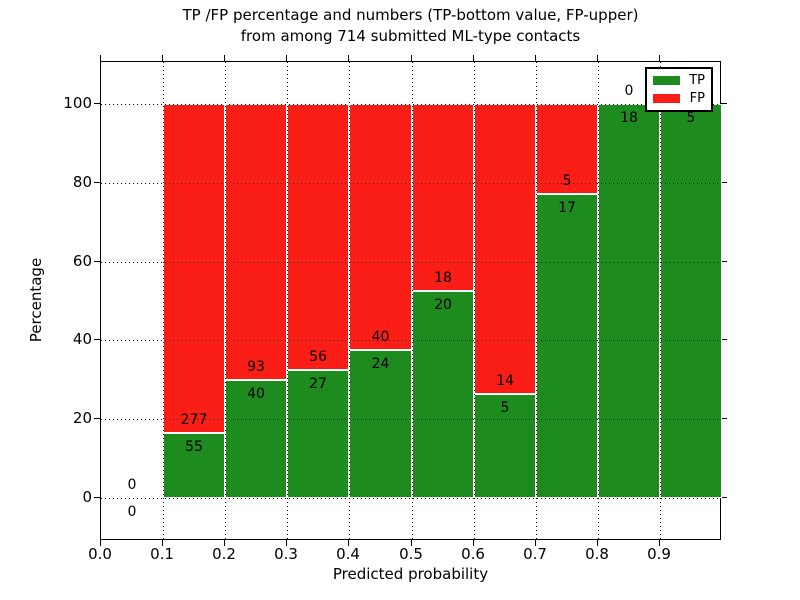  What do you see at coordinates (194, 446) in the screenshot?
I see `tp-count-label: 55` at bounding box center [194, 446].